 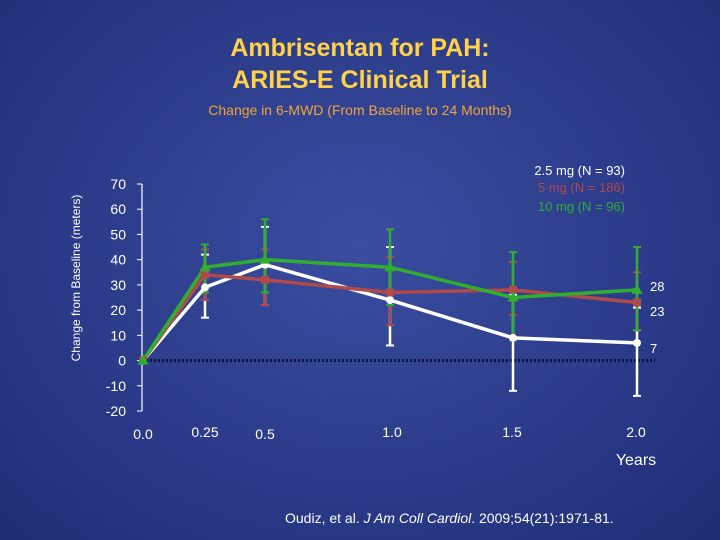 I want to click on legend-entry: 10 mg (N = 96), so click(x=581, y=206).